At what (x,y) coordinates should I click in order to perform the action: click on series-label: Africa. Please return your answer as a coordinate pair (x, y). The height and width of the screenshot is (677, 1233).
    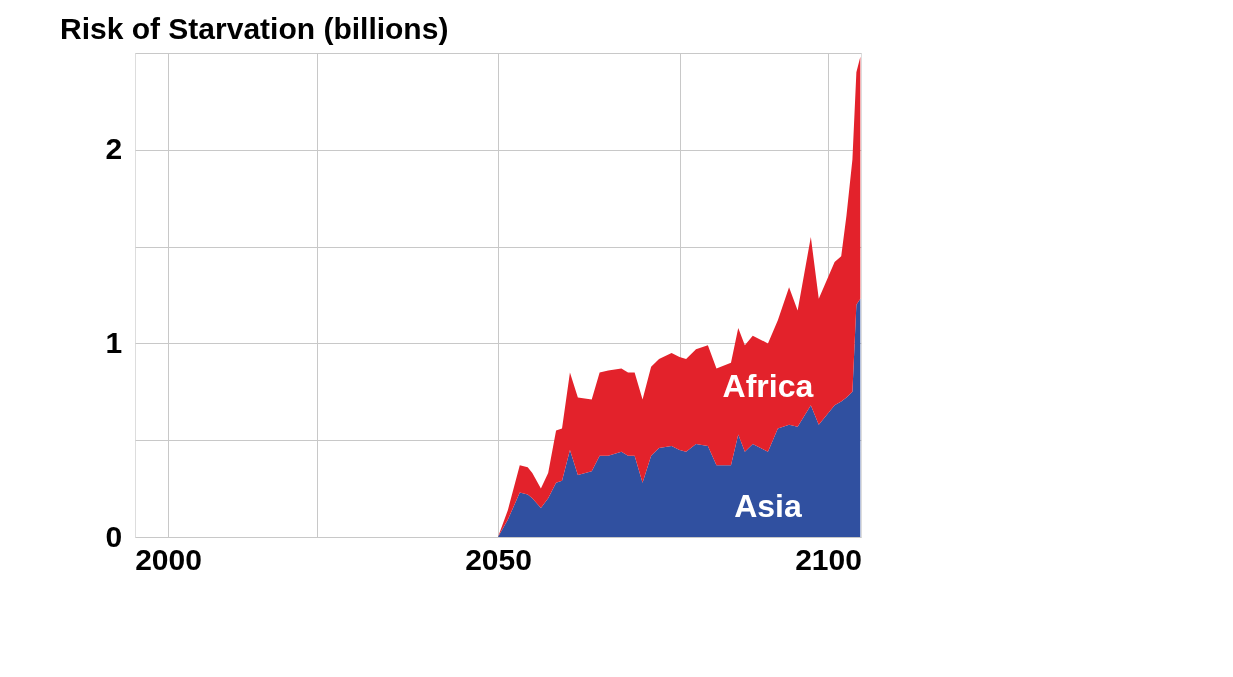
    Looking at the image, I should click on (768, 385).